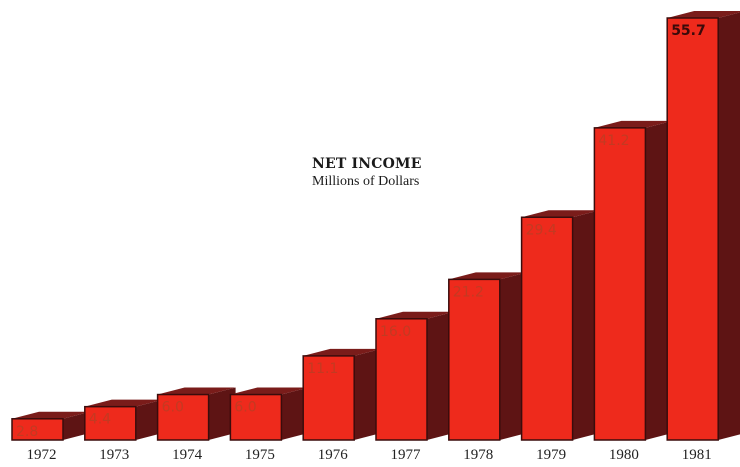 The image size is (740, 467). I want to click on chart-subtitle: Millions of Dollars, so click(366, 181).